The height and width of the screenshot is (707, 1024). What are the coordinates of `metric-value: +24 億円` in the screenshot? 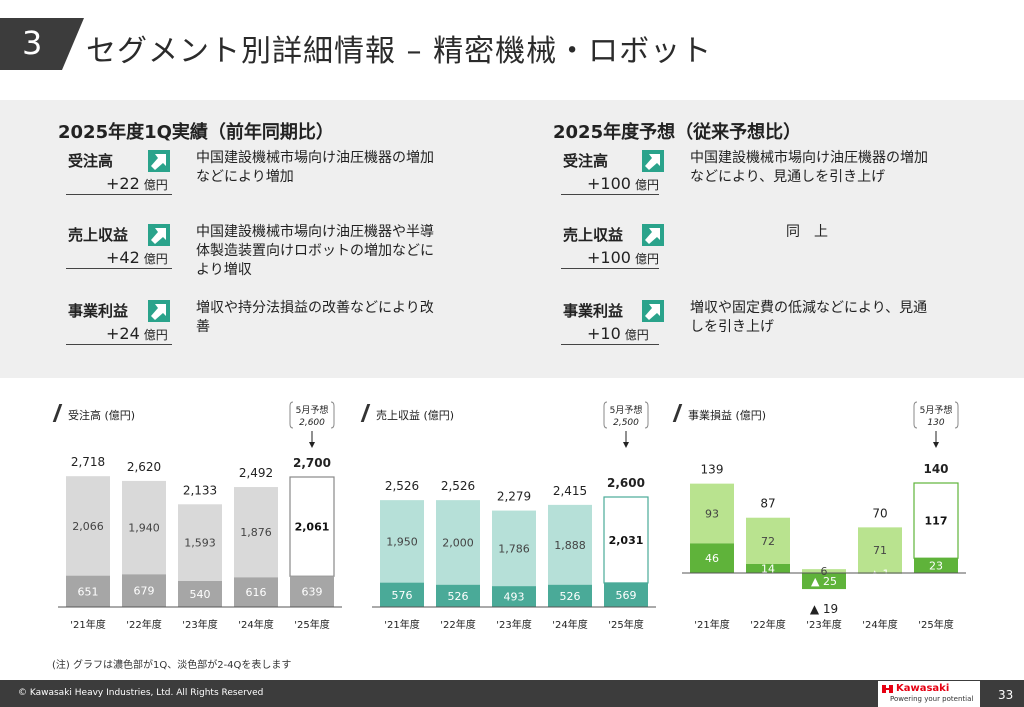 It's located at (137, 333).